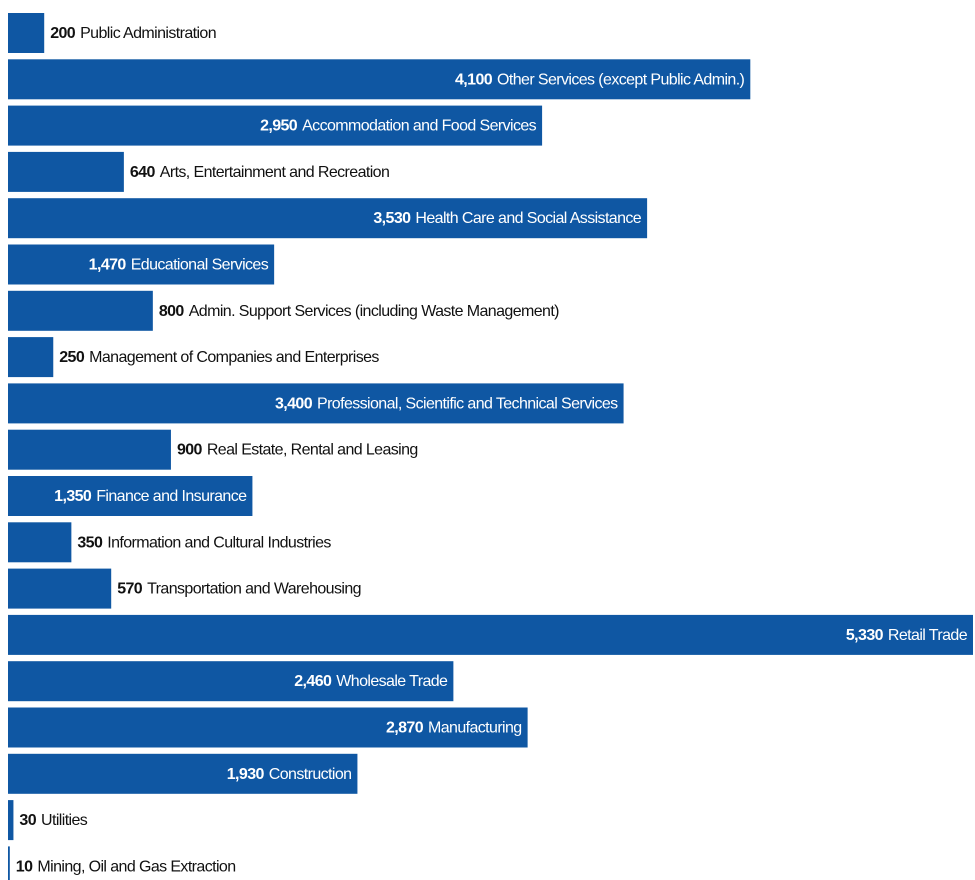 The height and width of the screenshot is (880, 975). What do you see at coordinates (143, 172) in the screenshot?
I see `value-label: 640` at bounding box center [143, 172].